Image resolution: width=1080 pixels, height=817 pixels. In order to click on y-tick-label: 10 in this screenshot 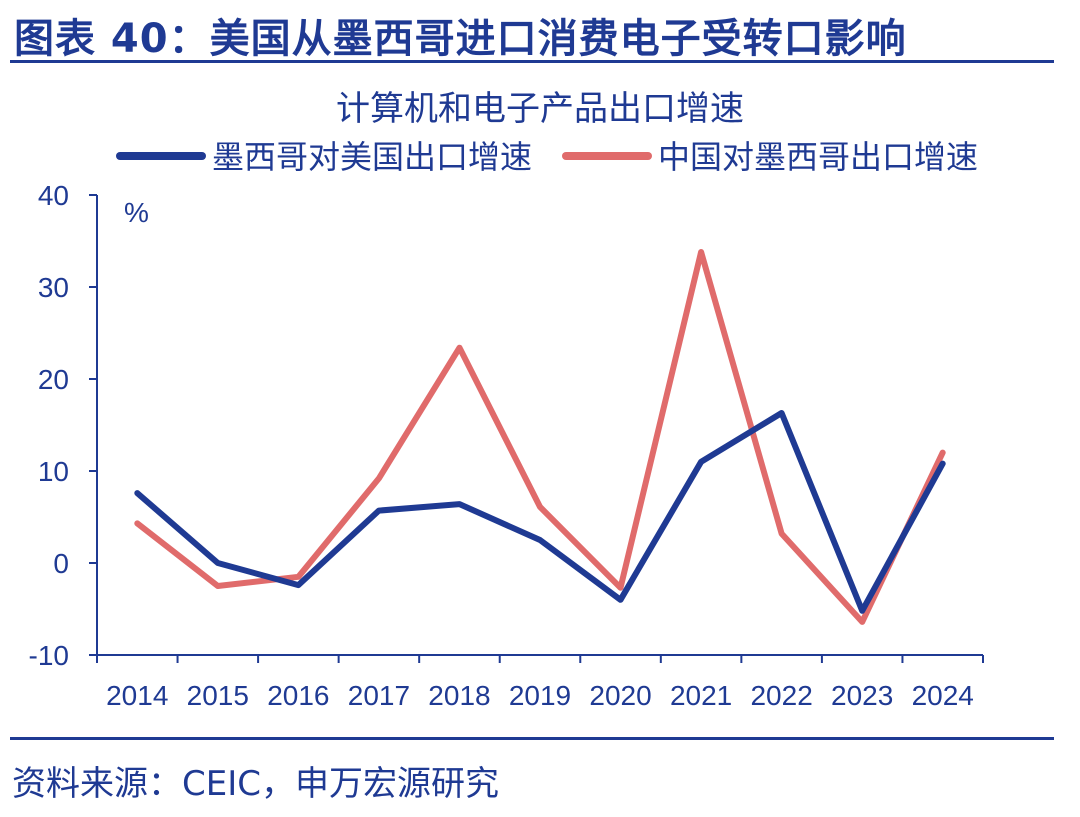, I will do `click(53, 471)`.